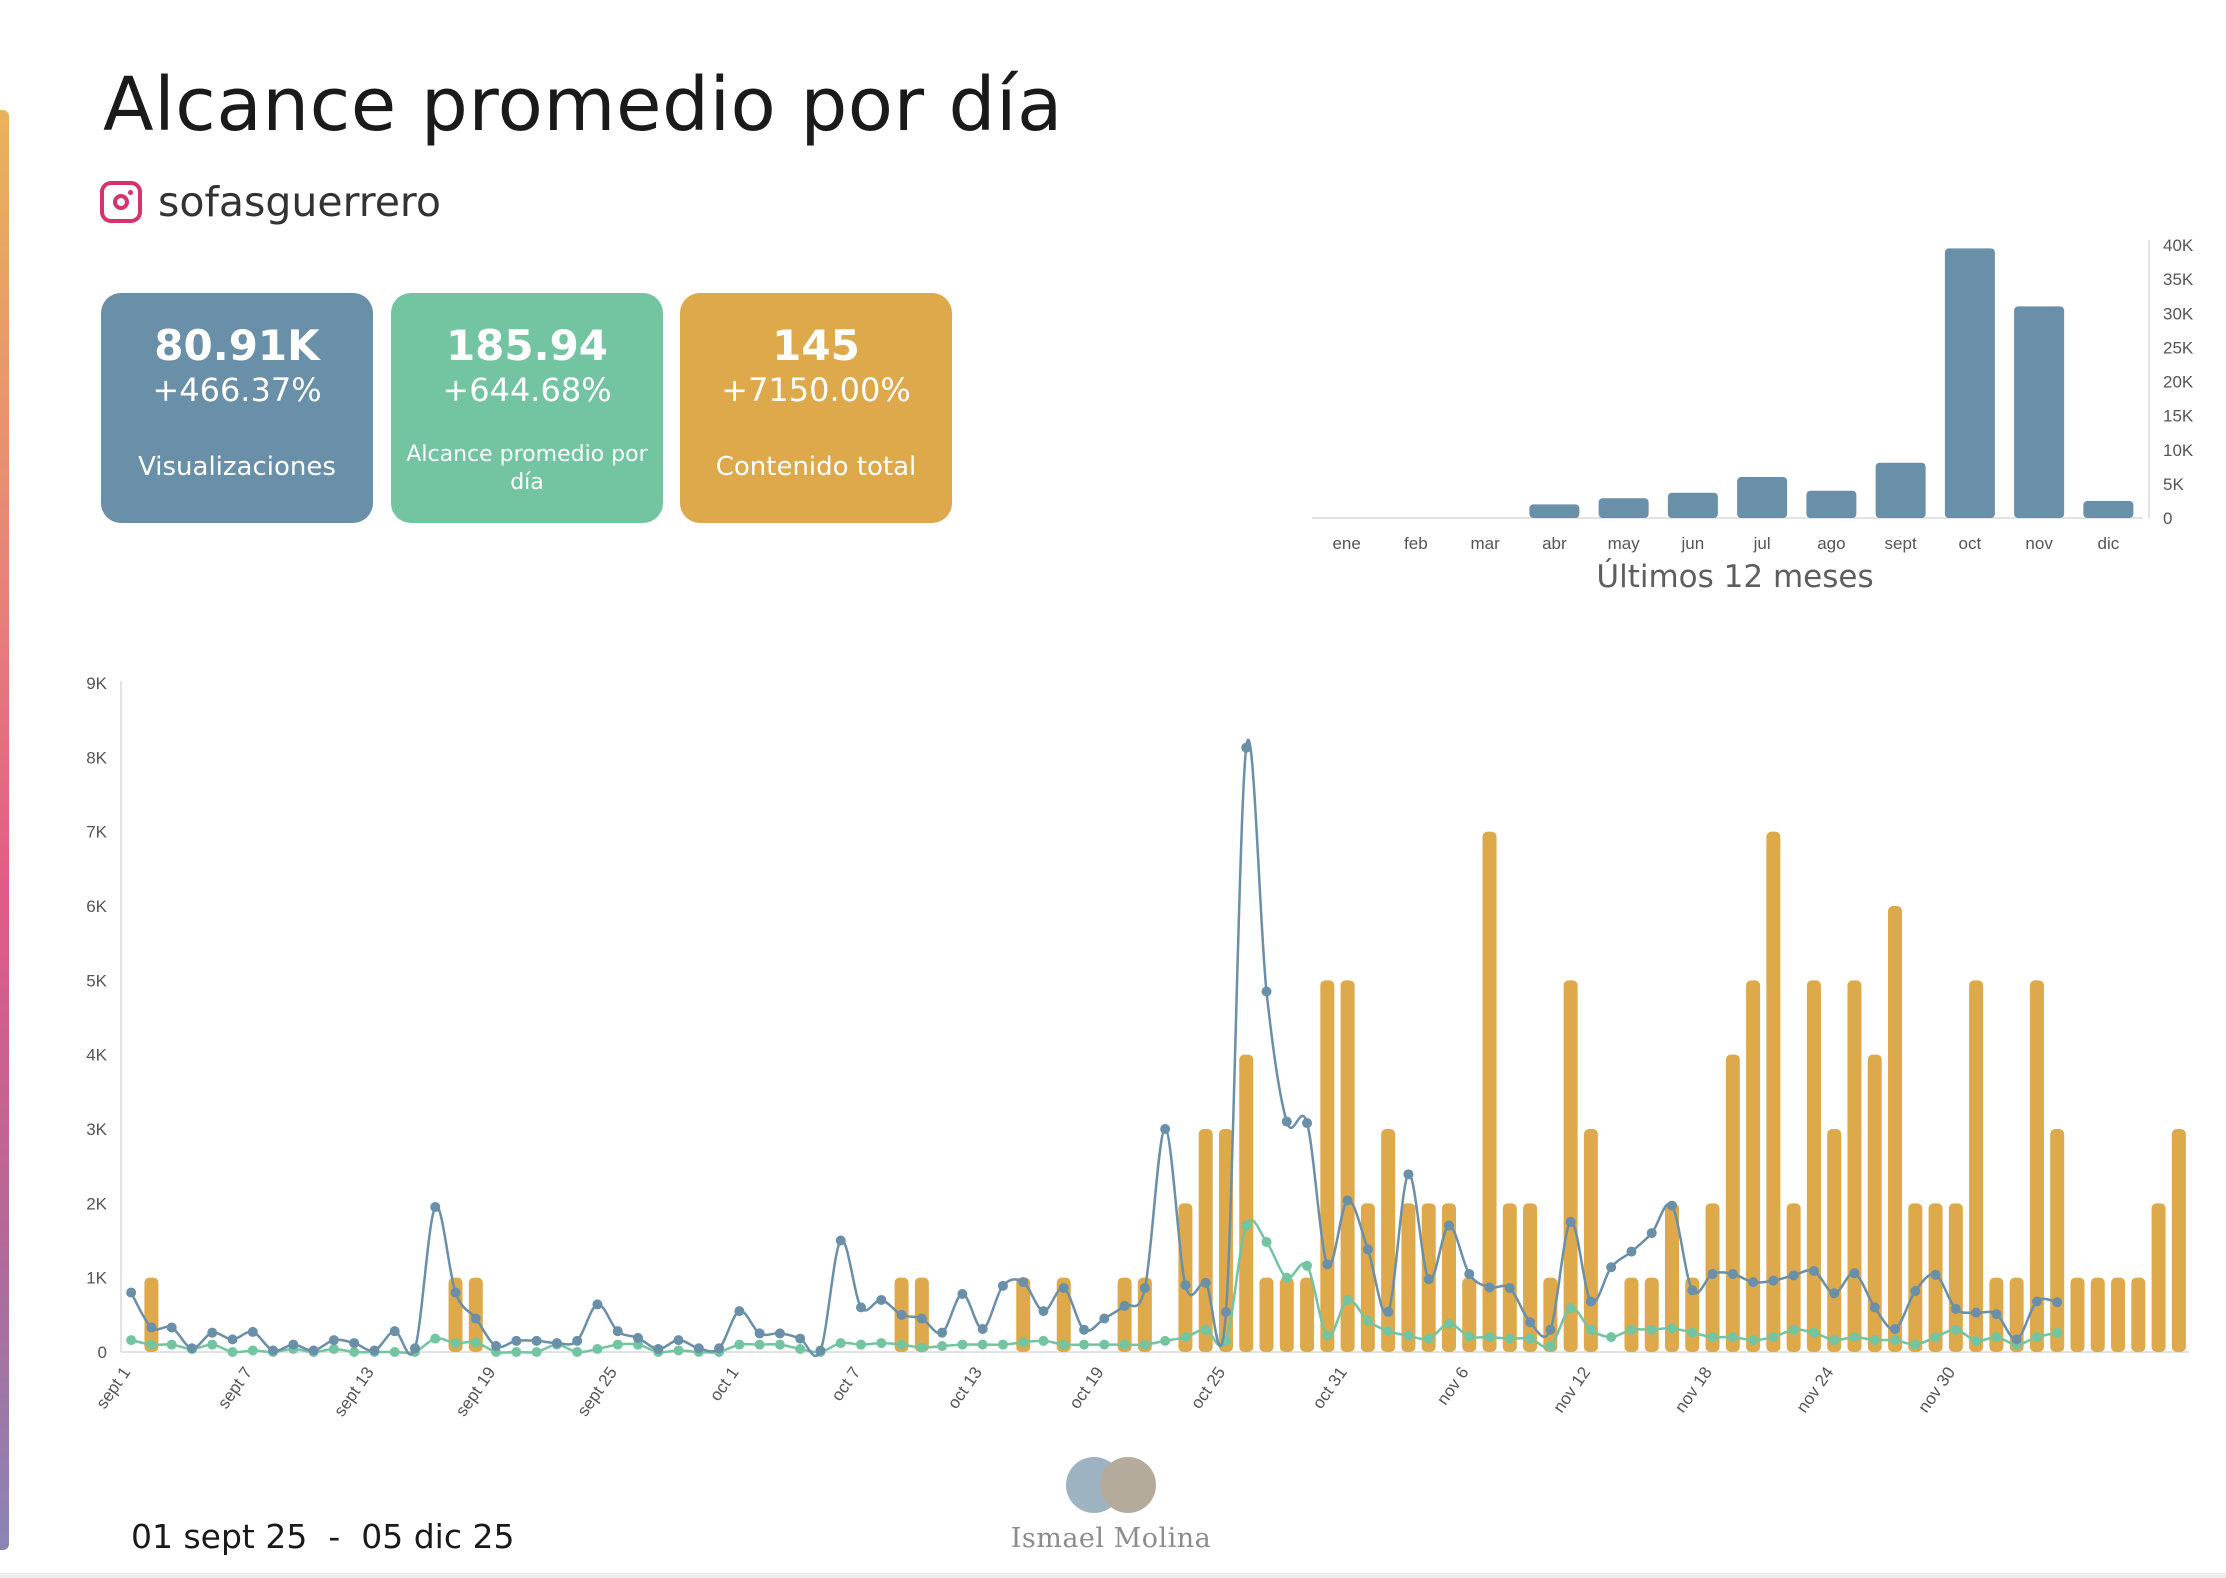  I want to click on y-tick-label: 9K, so click(96, 683).